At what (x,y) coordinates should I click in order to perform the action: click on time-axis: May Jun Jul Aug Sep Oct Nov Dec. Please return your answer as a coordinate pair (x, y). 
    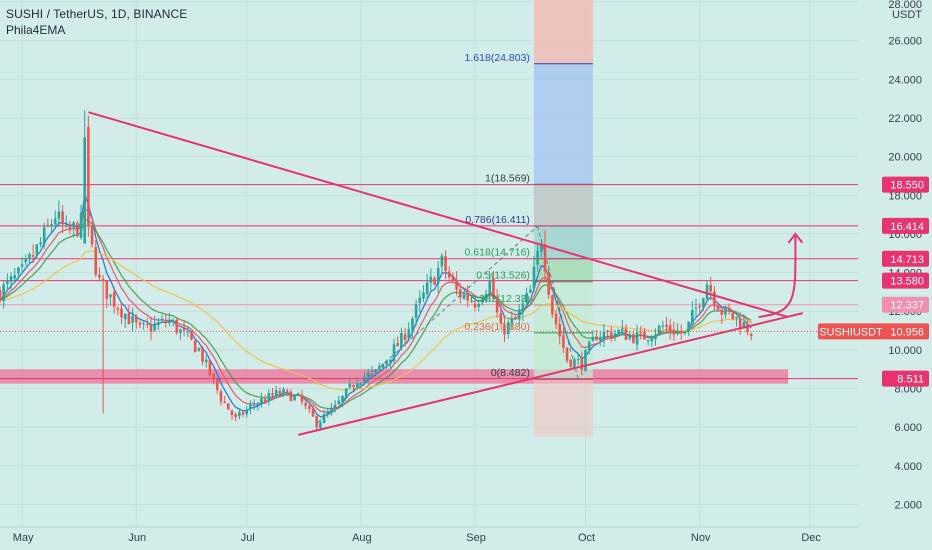
    Looking at the image, I should click on (466, 538).